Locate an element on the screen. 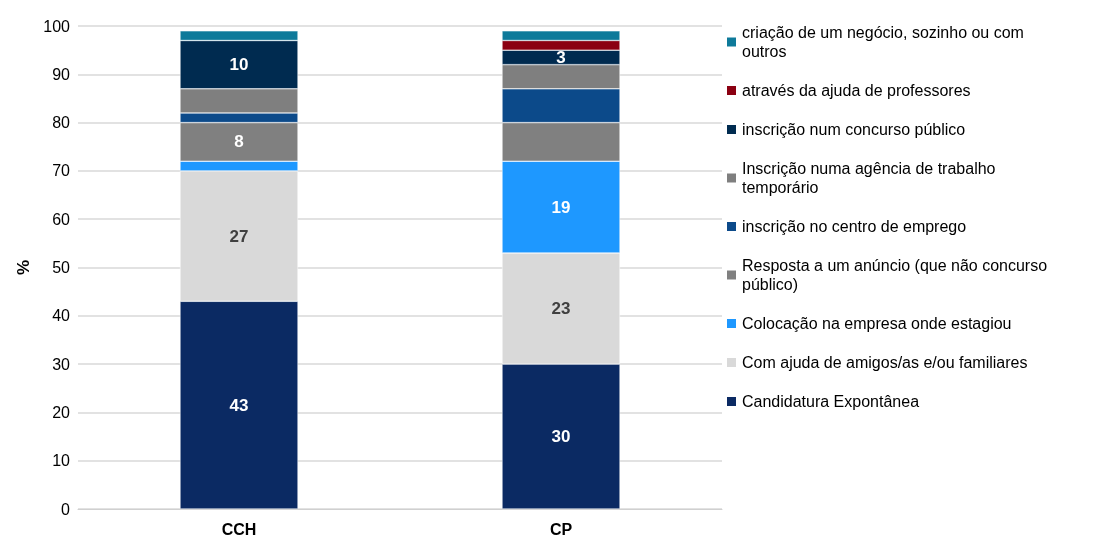 The image size is (1102, 549). y-axis-title: % is located at coordinates (24, 267).